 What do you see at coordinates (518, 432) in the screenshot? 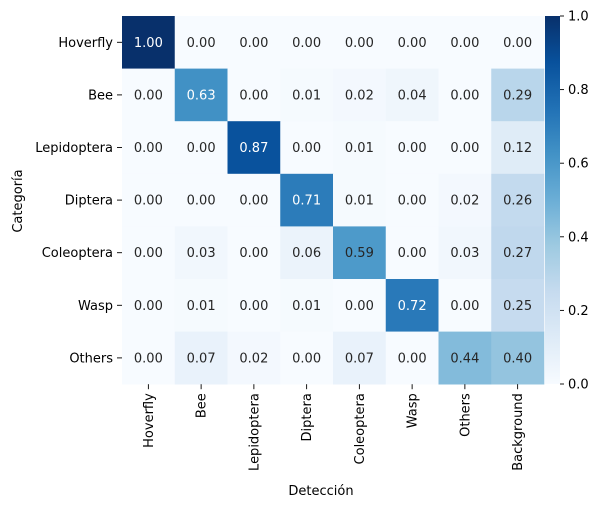
I see `x-tick-label: Background` at bounding box center [518, 432].